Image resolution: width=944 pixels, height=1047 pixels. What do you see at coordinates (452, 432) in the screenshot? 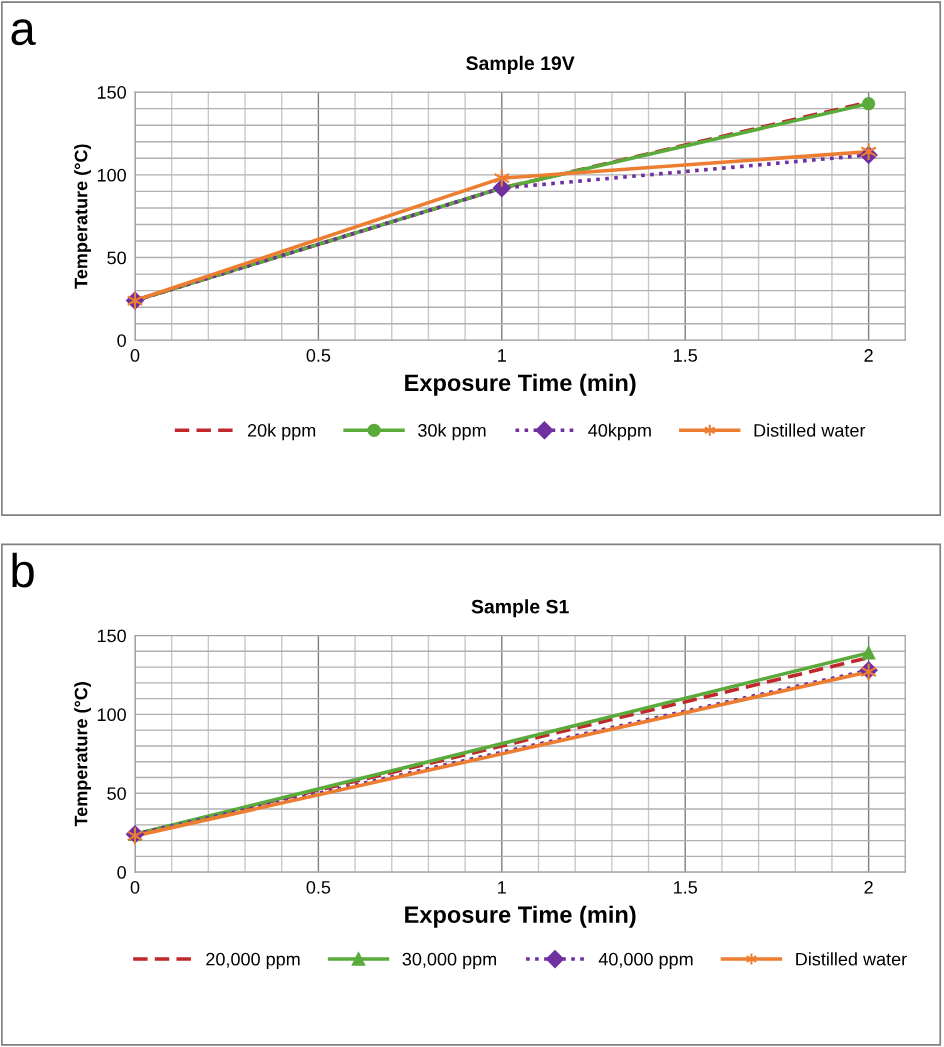
I see `legend-label: 30k ppm` at bounding box center [452, 432].